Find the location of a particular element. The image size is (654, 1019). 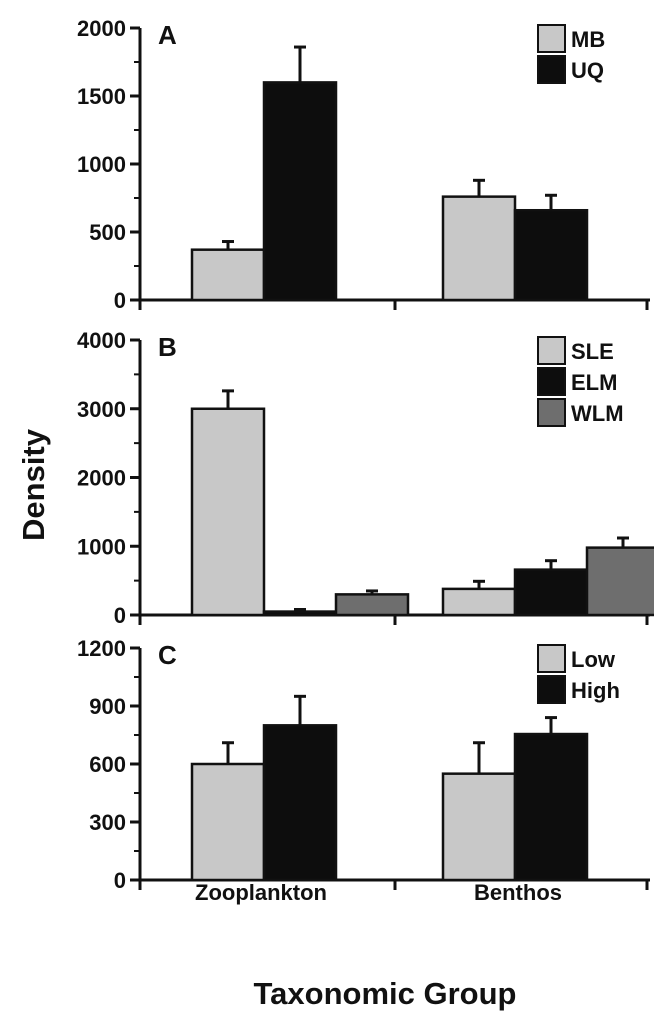

bar-uq-benthos is located at coordinates (551, 255).